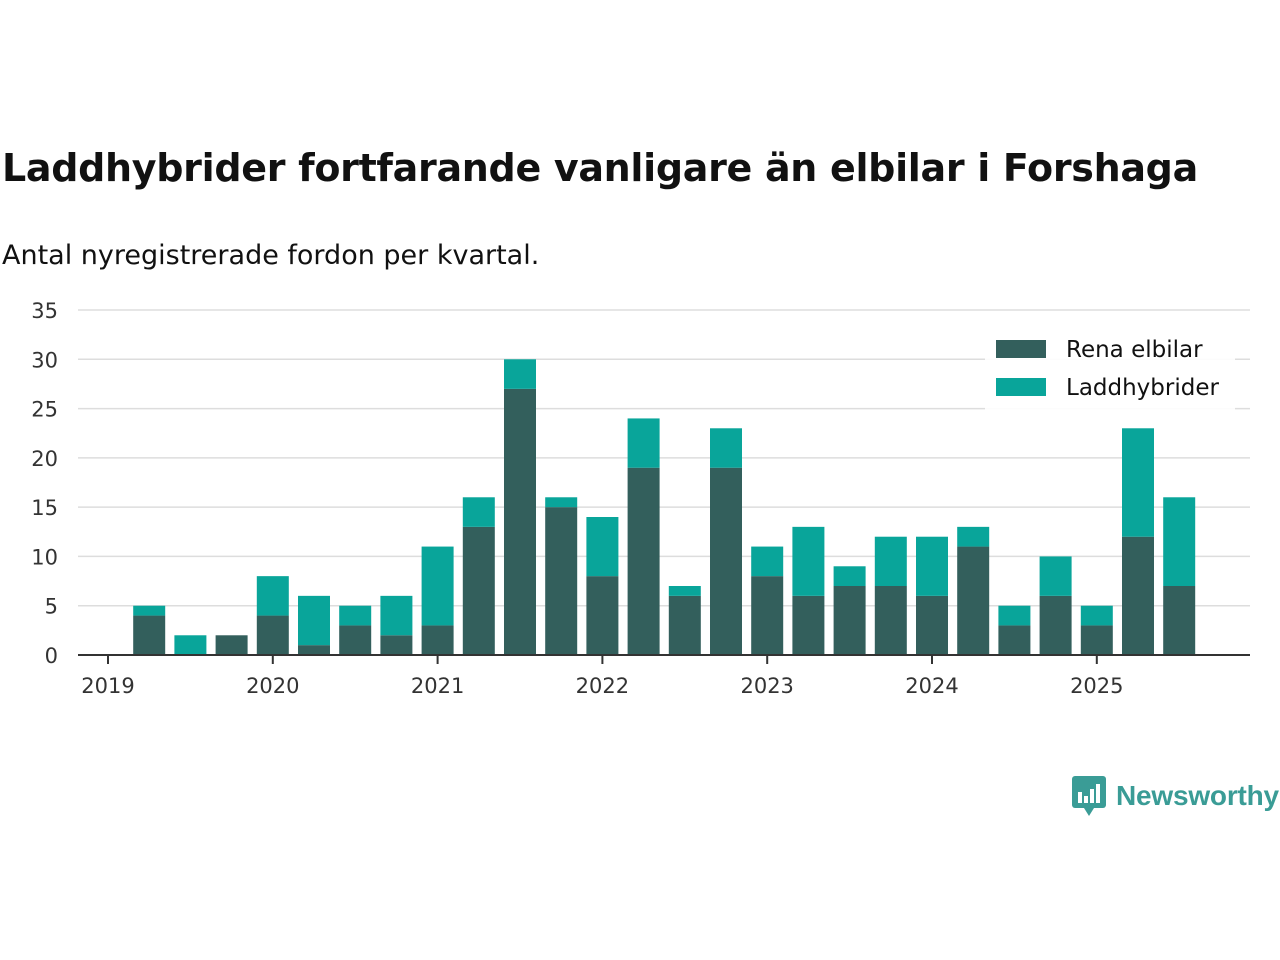  Describe the element at coordinates (44, 459) in the screenshot. I see `y-tick-label: 20` at that location.